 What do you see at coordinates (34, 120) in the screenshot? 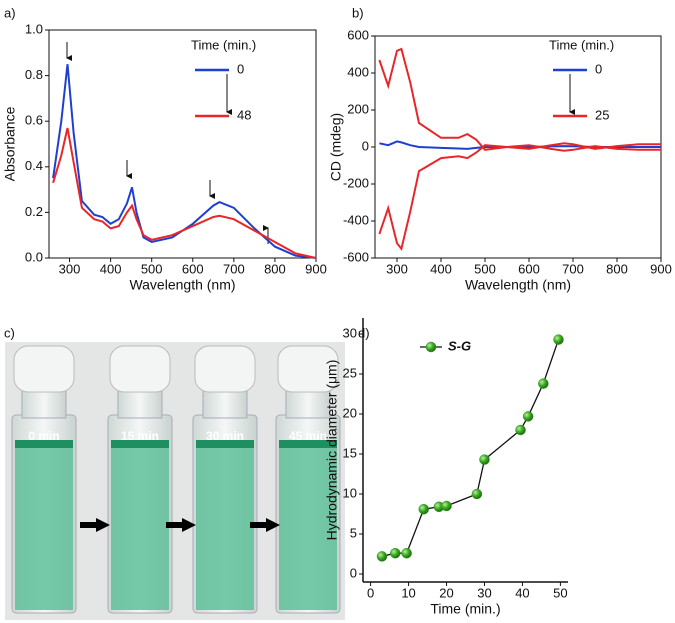
I see `y-tick-label: 0.6` at bounding box center [34, 120].